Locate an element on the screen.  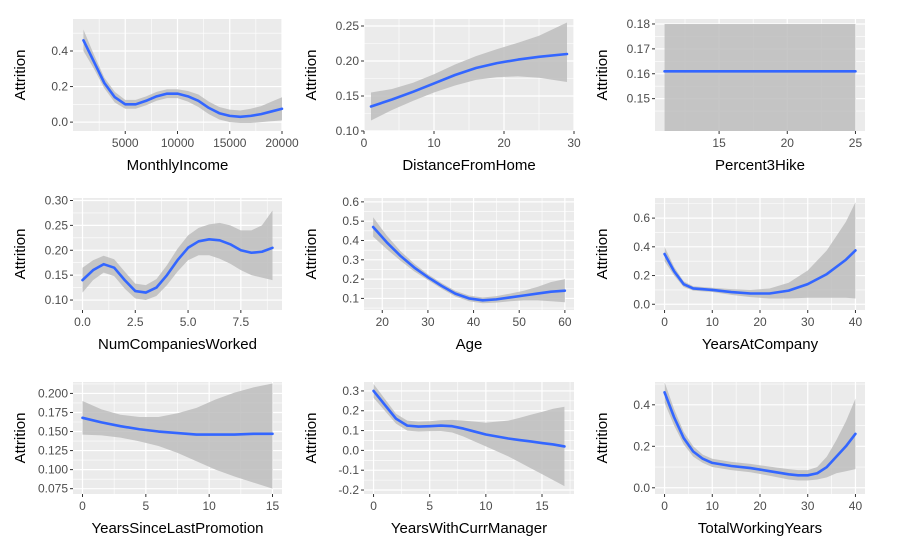
x-tick-label: 20000 is located at coordinates (282, 143).